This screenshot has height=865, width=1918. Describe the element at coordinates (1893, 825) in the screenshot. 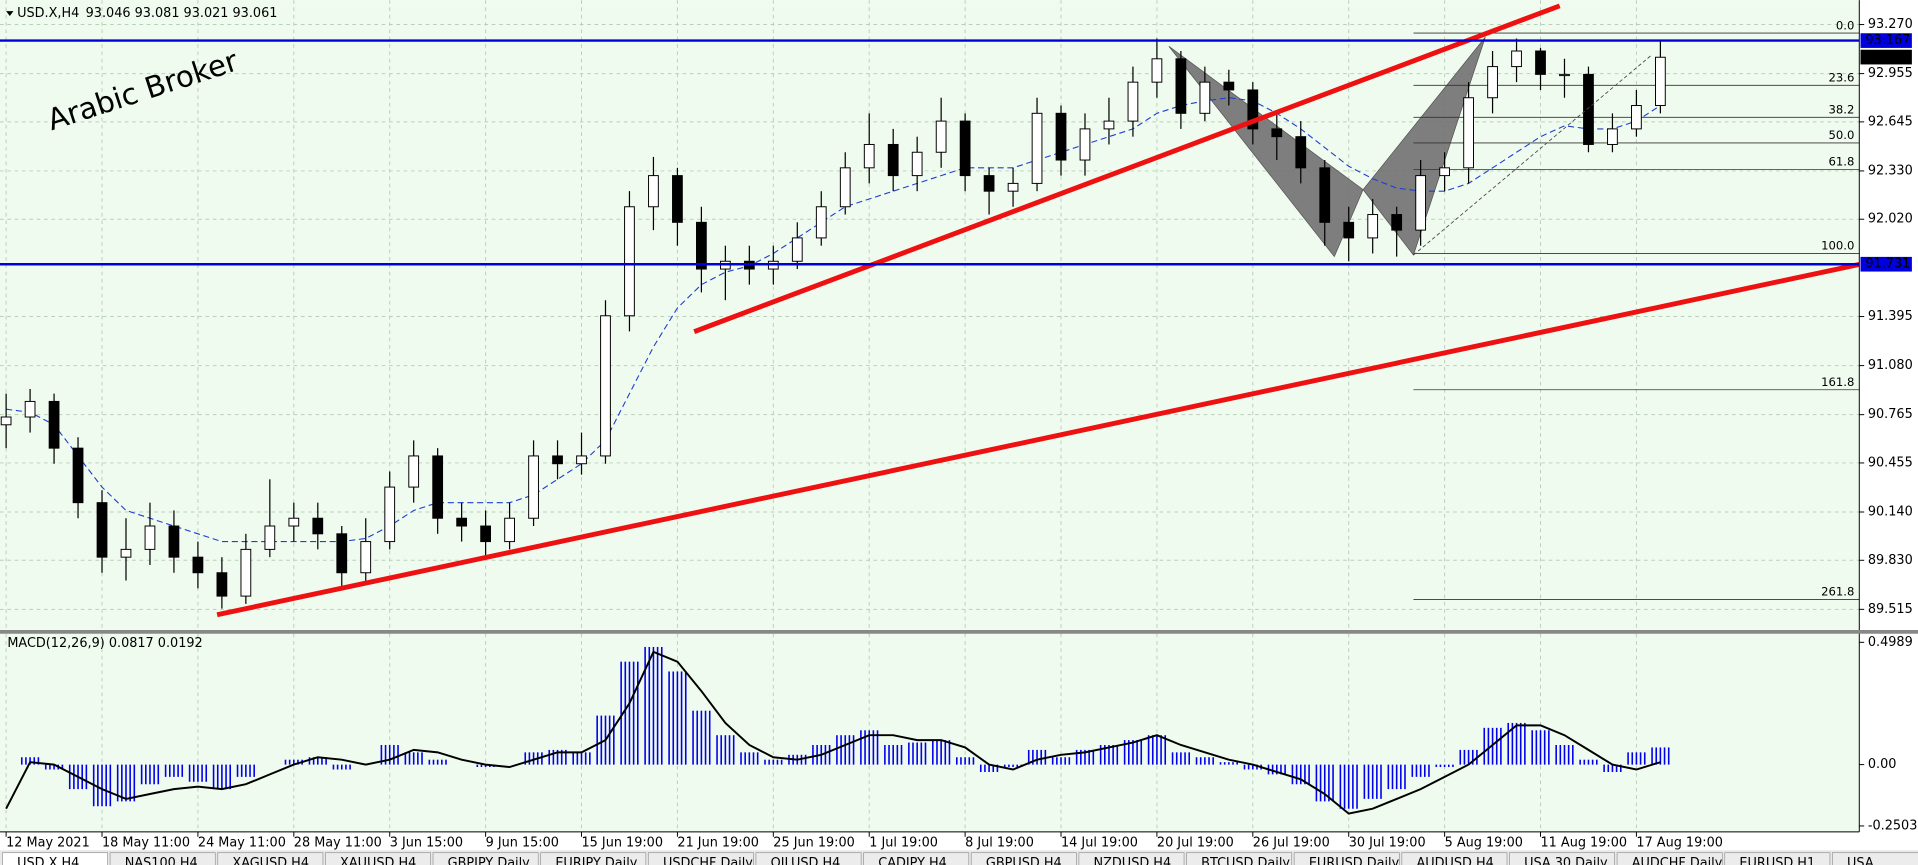

I see `y-tick-label: -0.2503` at that location.